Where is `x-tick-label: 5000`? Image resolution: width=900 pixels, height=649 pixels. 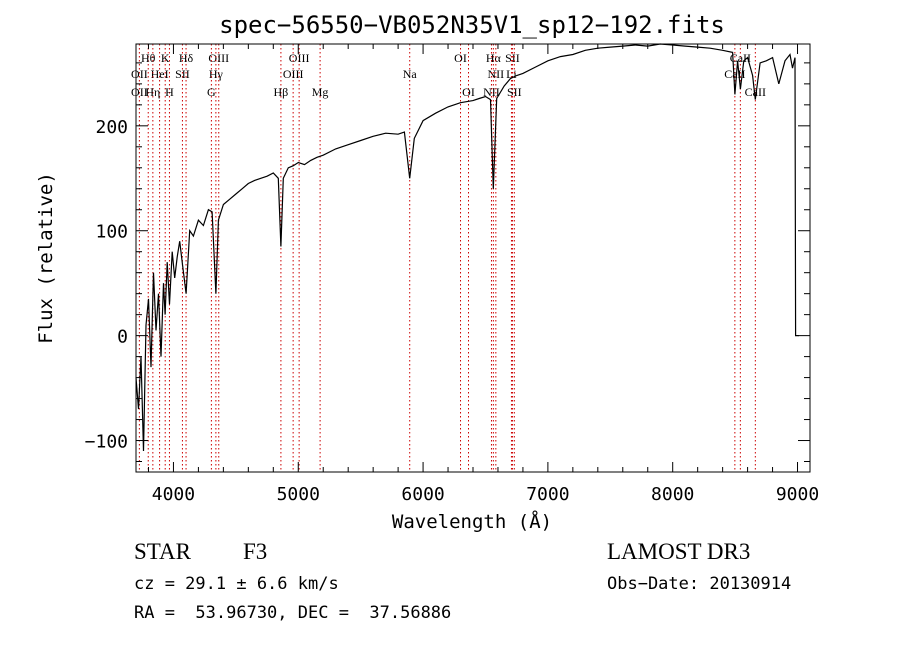
x-tick-label: 5000 is located at coordinates (298, 494).